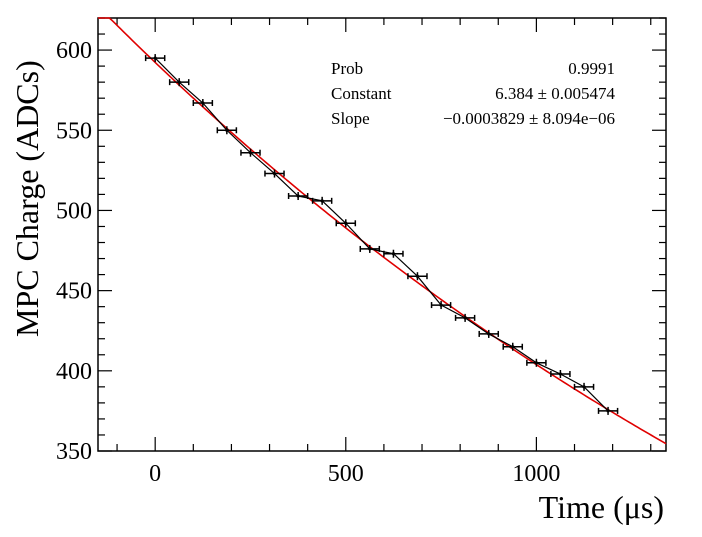 The height and width of the screenshot is (537, 702). Describe the element at coordinates (529, 118) in the screenshot. I see `stat-value-slope: −0.0003829 ± 8.094e−06` at that location.